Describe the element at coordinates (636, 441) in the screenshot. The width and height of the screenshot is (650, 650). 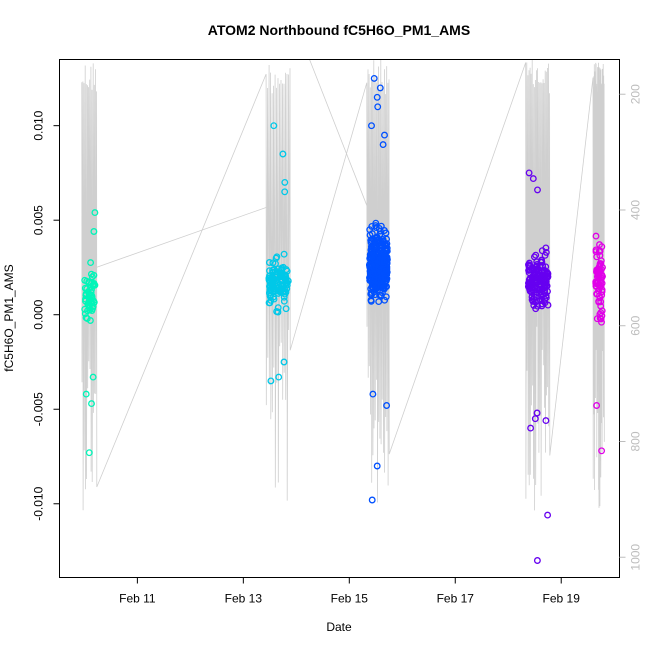
I see `altitude-tick-label: 800` at that location.